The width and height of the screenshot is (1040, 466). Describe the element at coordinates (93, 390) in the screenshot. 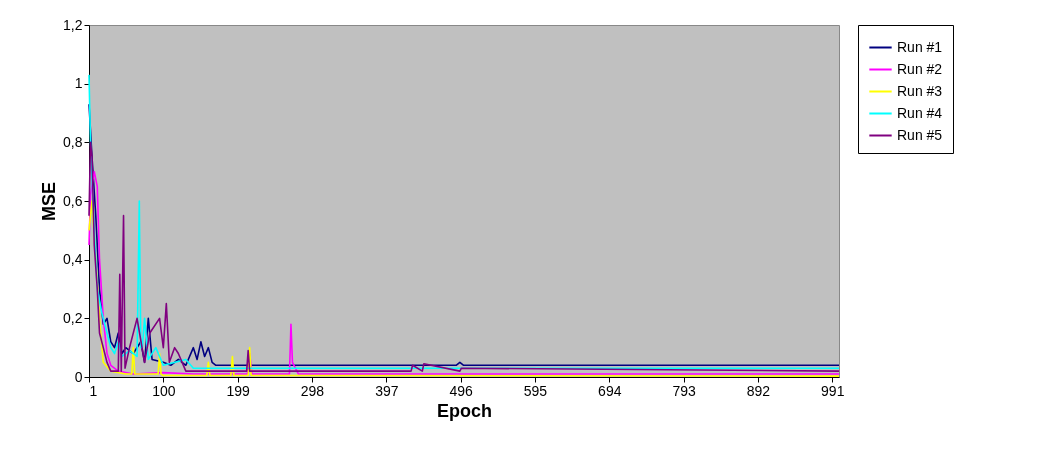

I see `x-tick-label: 1` at that location.